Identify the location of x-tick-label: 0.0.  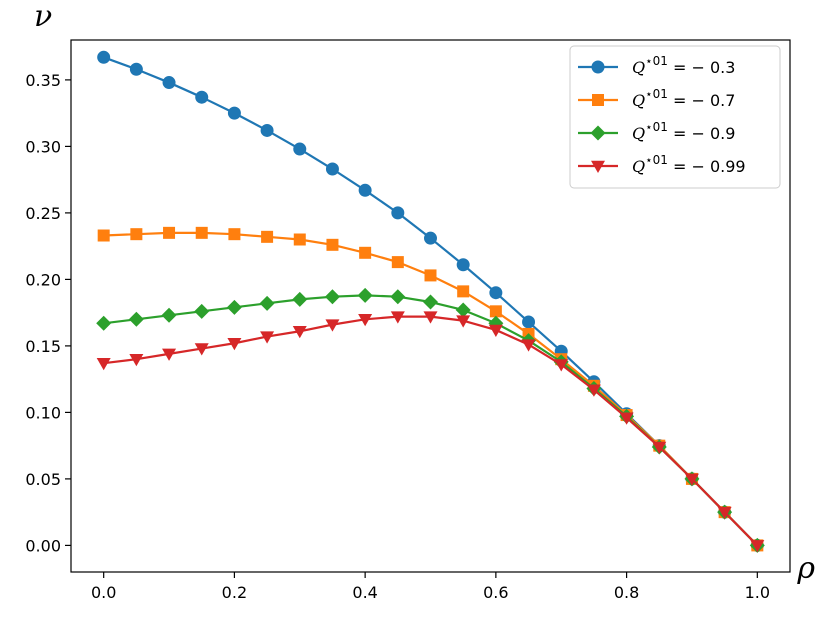
(103, 592).